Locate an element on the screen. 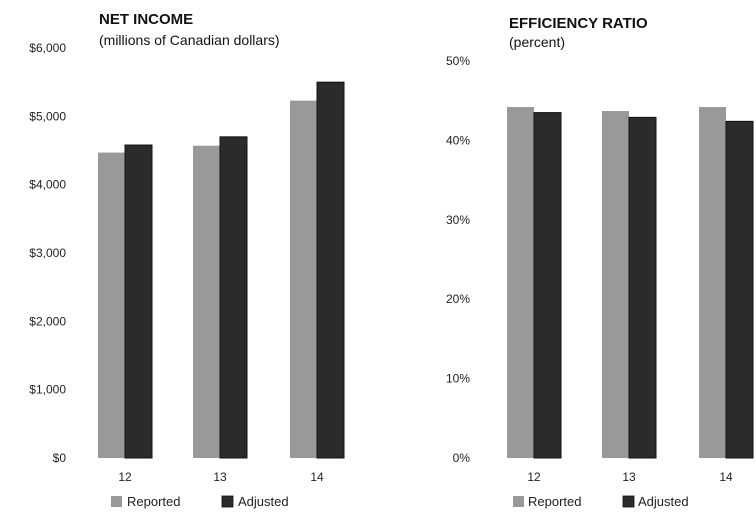 This screenshot has height=515, width=756. y-tick-label: 20% is located at coordinates (458, 299).